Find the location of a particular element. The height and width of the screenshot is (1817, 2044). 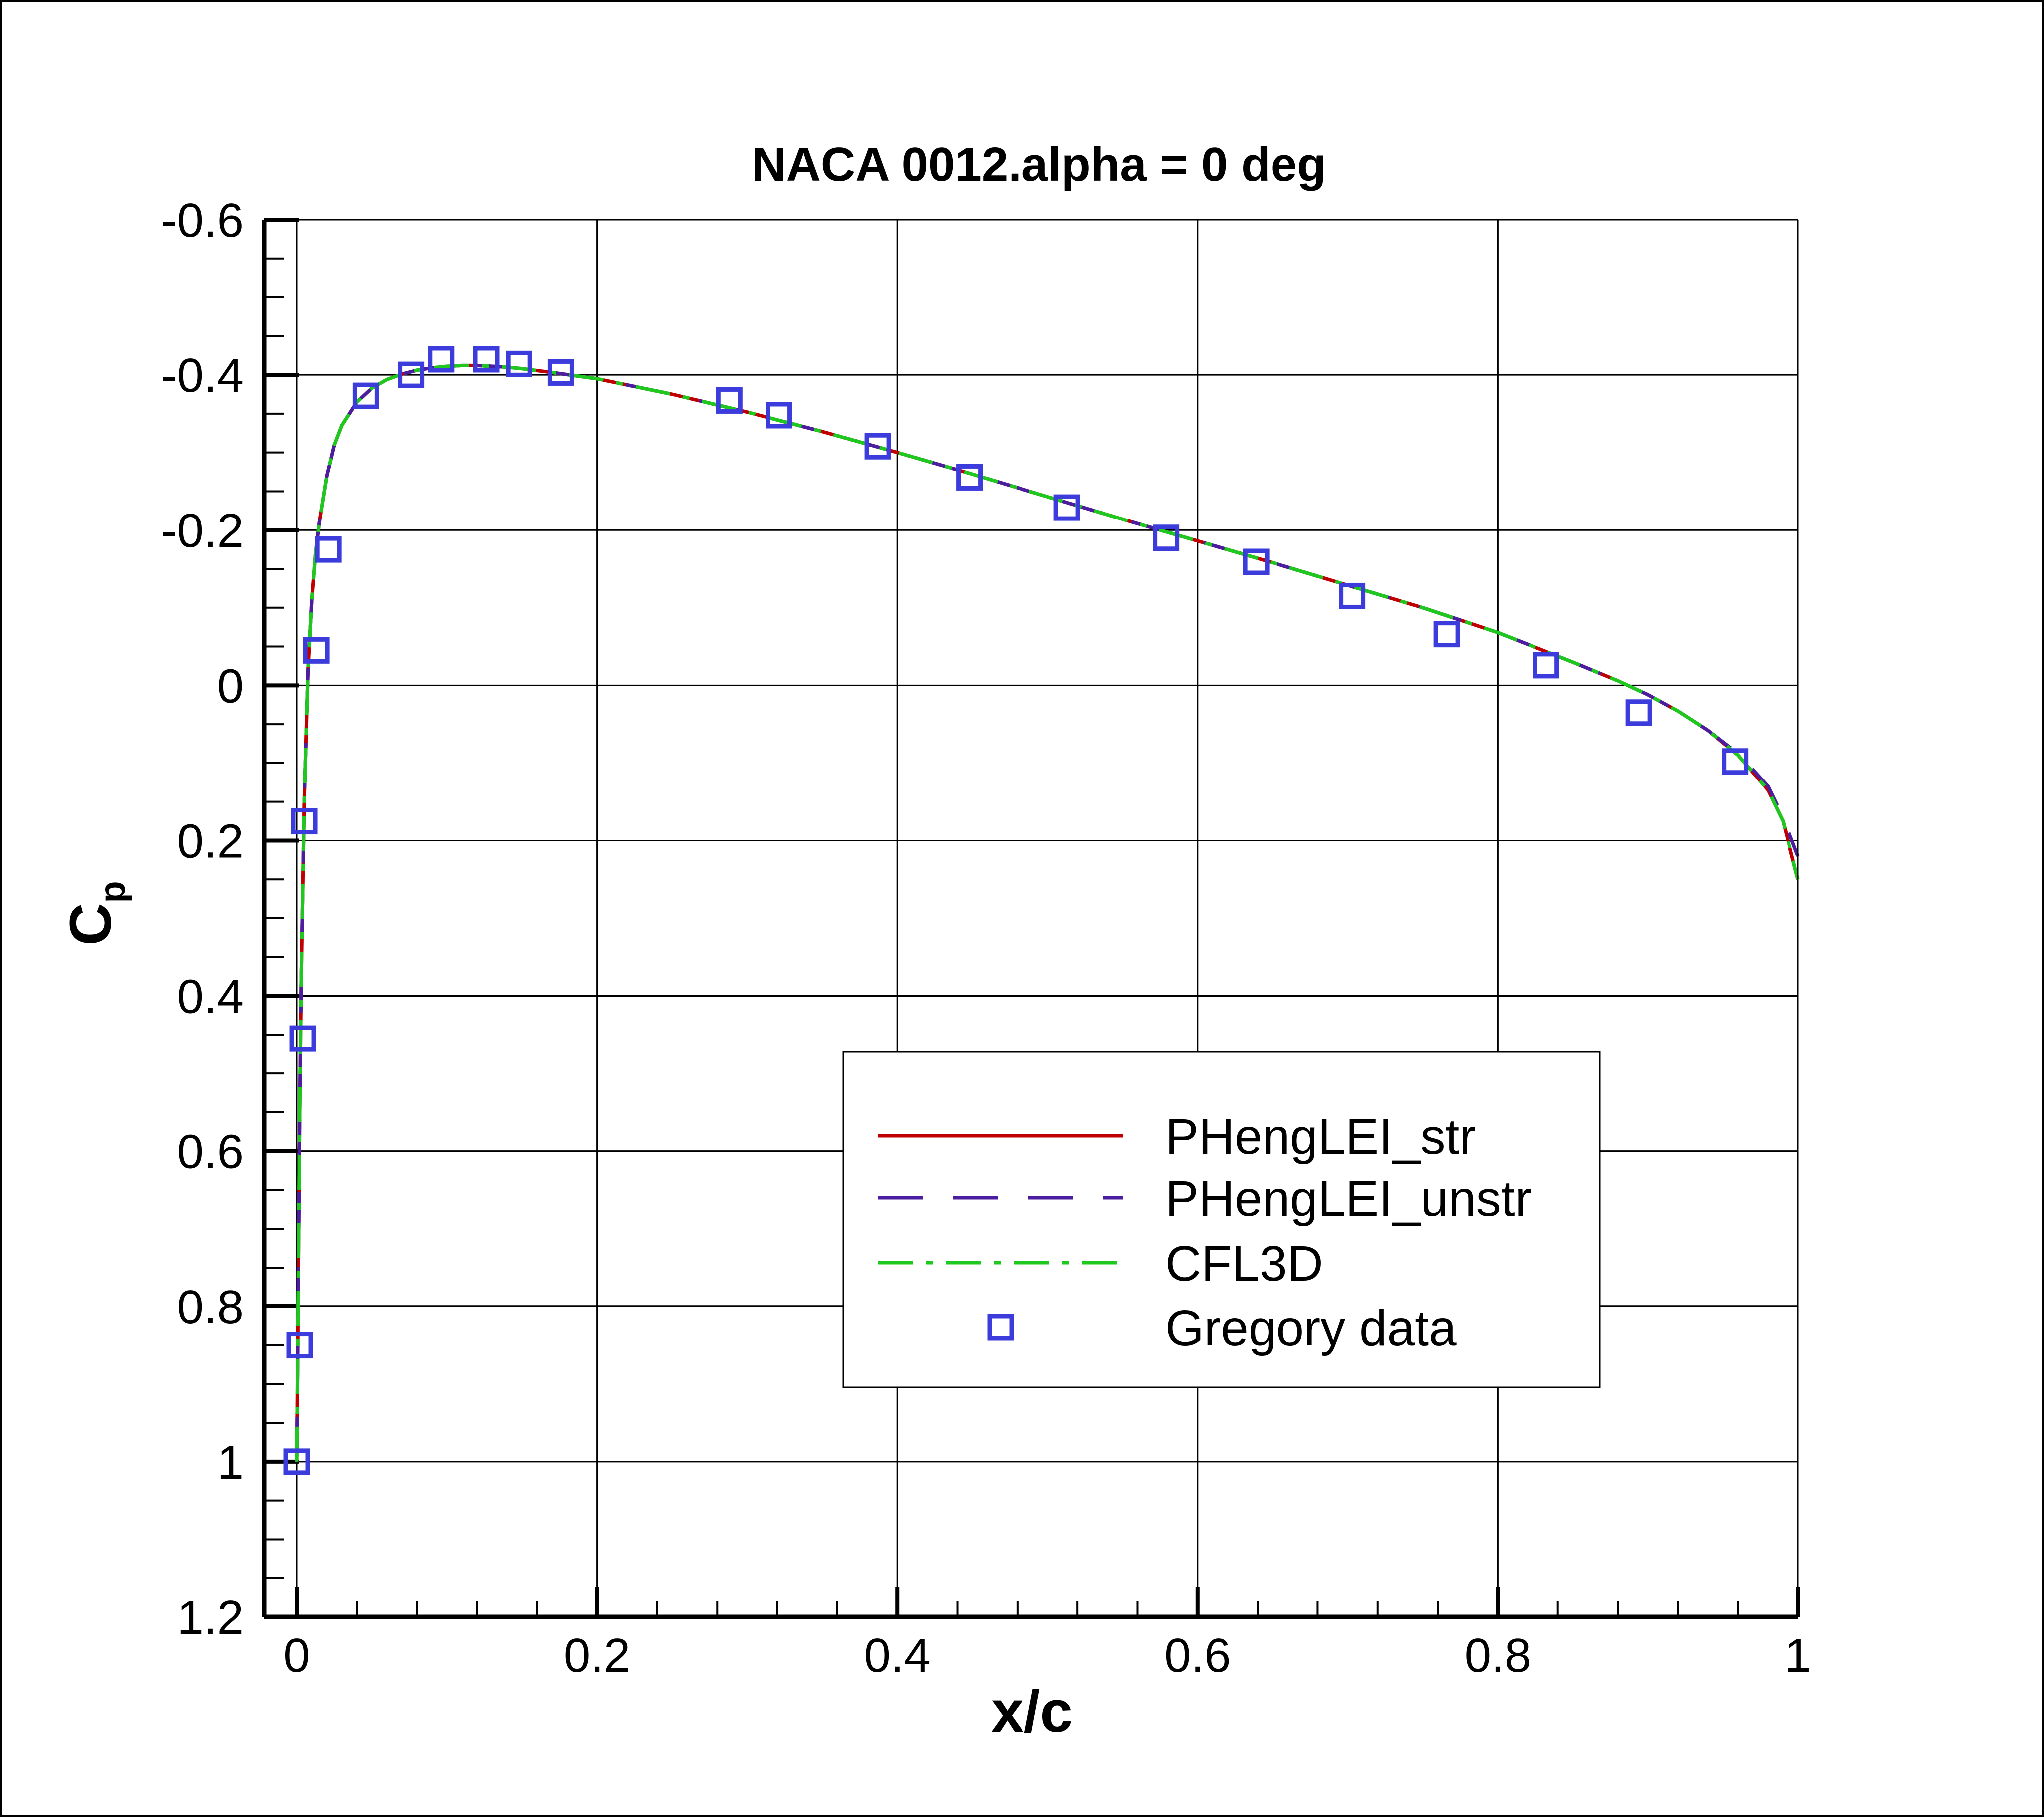

y-tick-label: 1.2 is located at coordinates (210, 1617).